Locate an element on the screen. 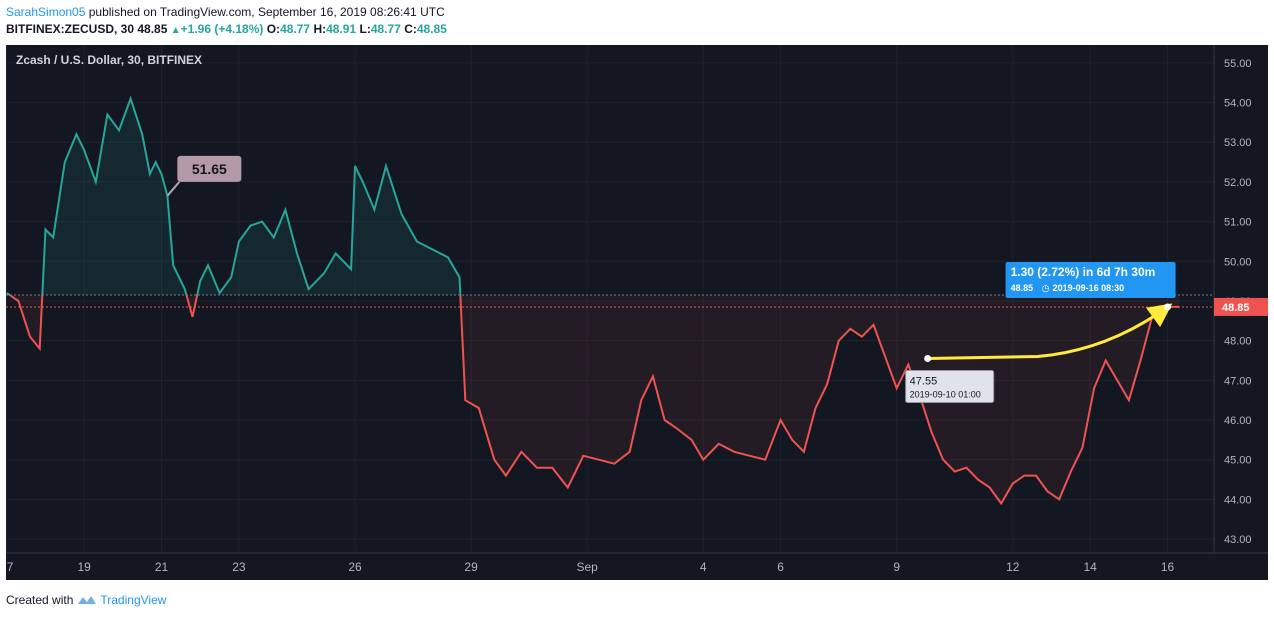 The width and height of the screenshot is (1274, 618). low-label: L: is located at coordinates (365, 29).